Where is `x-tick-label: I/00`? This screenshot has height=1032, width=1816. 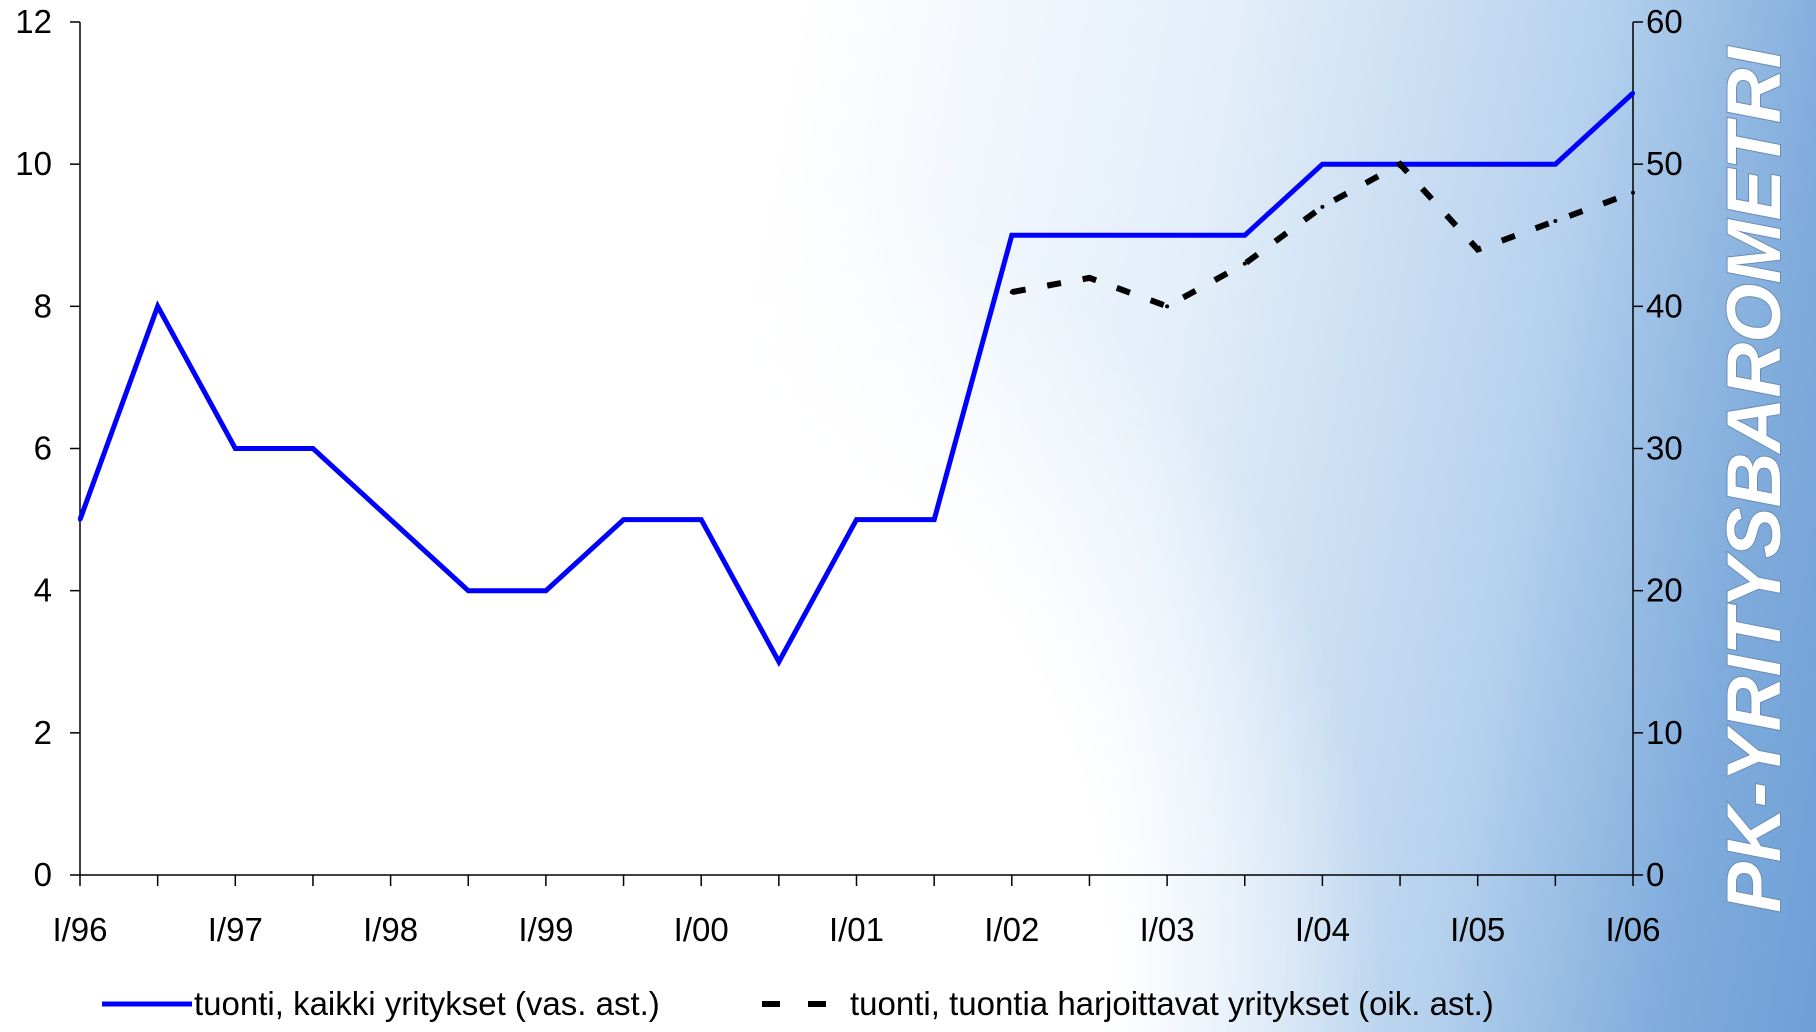 x-tick-label: I/00 is located at coordinates (701, 929).